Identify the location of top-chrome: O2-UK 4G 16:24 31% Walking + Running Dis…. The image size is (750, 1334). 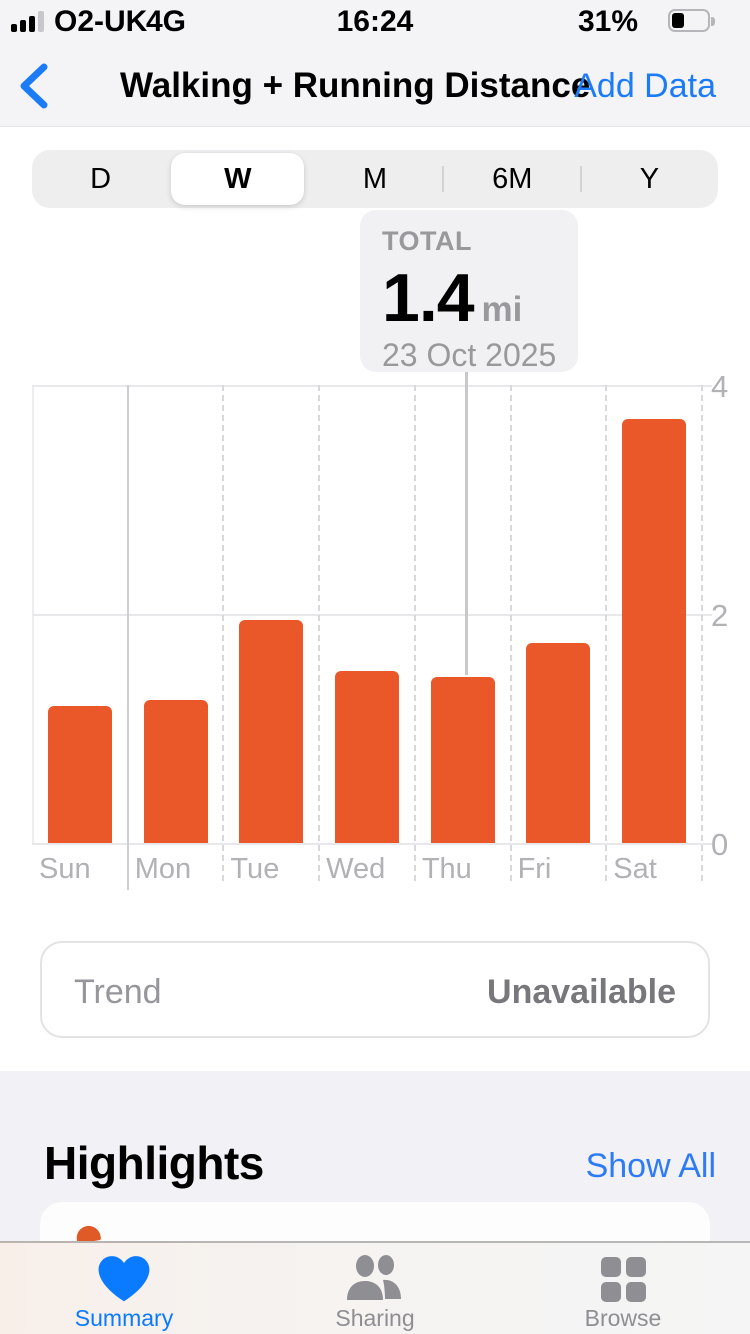
(375, 63).